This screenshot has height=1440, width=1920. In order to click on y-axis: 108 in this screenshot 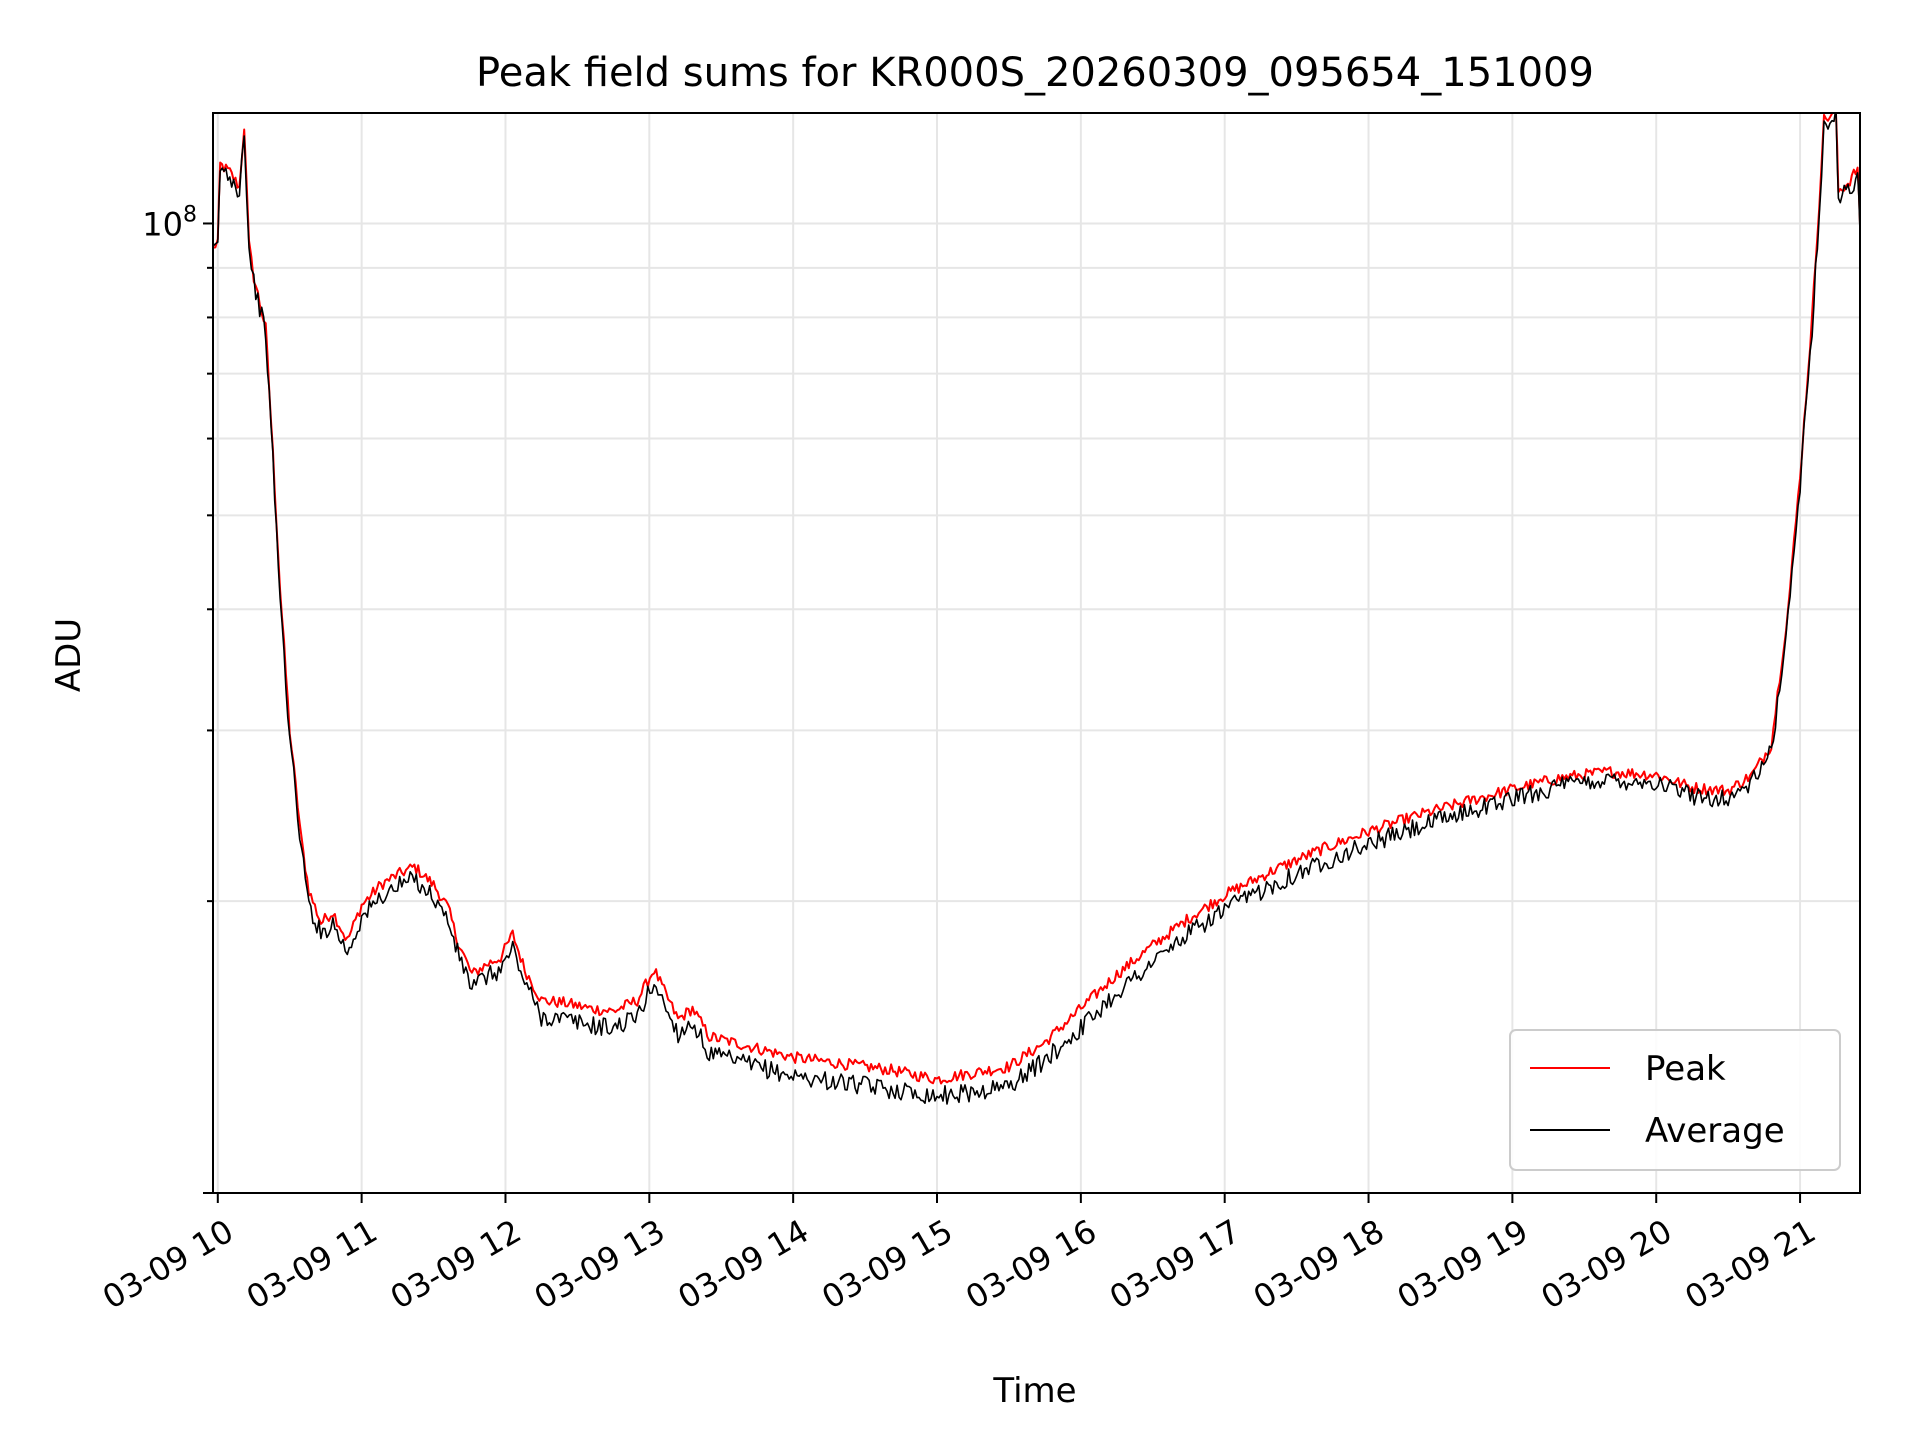, I will do `click(177, 698)`.